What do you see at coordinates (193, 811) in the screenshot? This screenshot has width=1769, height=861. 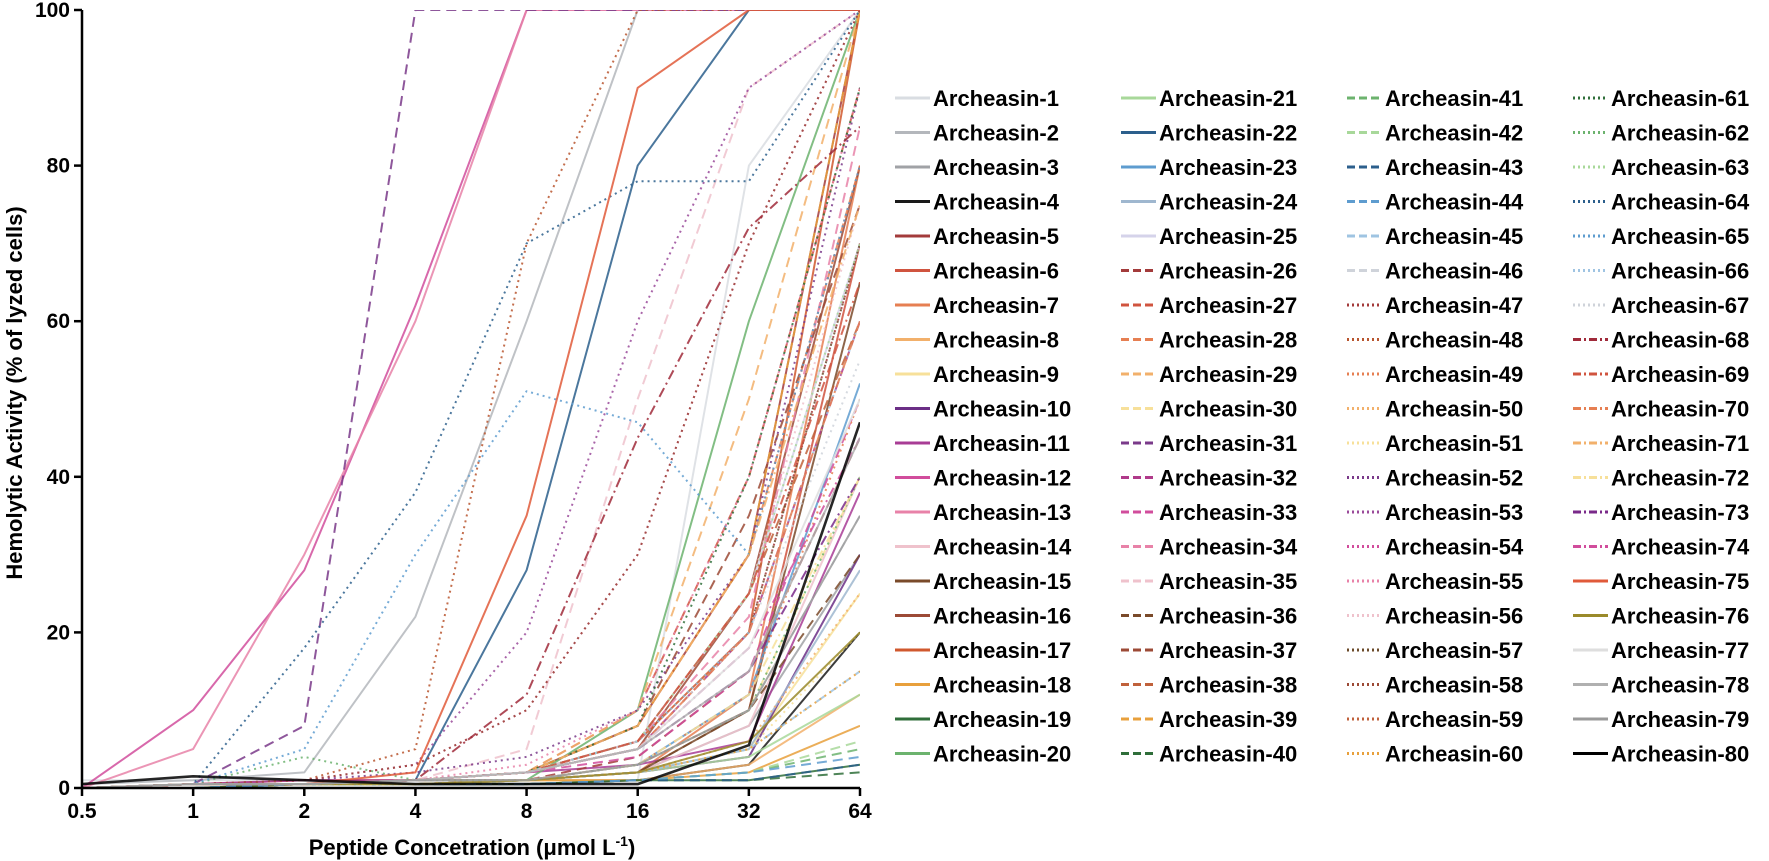 I see `x-tick-label: 1` at bounding box center [193, 811].